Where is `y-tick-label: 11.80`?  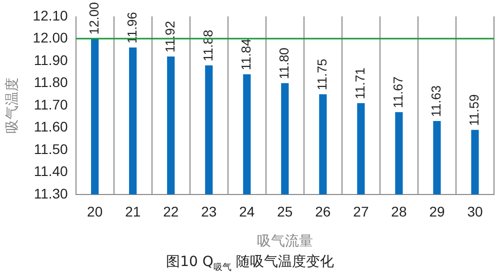
y-tick-label: 11.80 is located at coordinates (51, 82).